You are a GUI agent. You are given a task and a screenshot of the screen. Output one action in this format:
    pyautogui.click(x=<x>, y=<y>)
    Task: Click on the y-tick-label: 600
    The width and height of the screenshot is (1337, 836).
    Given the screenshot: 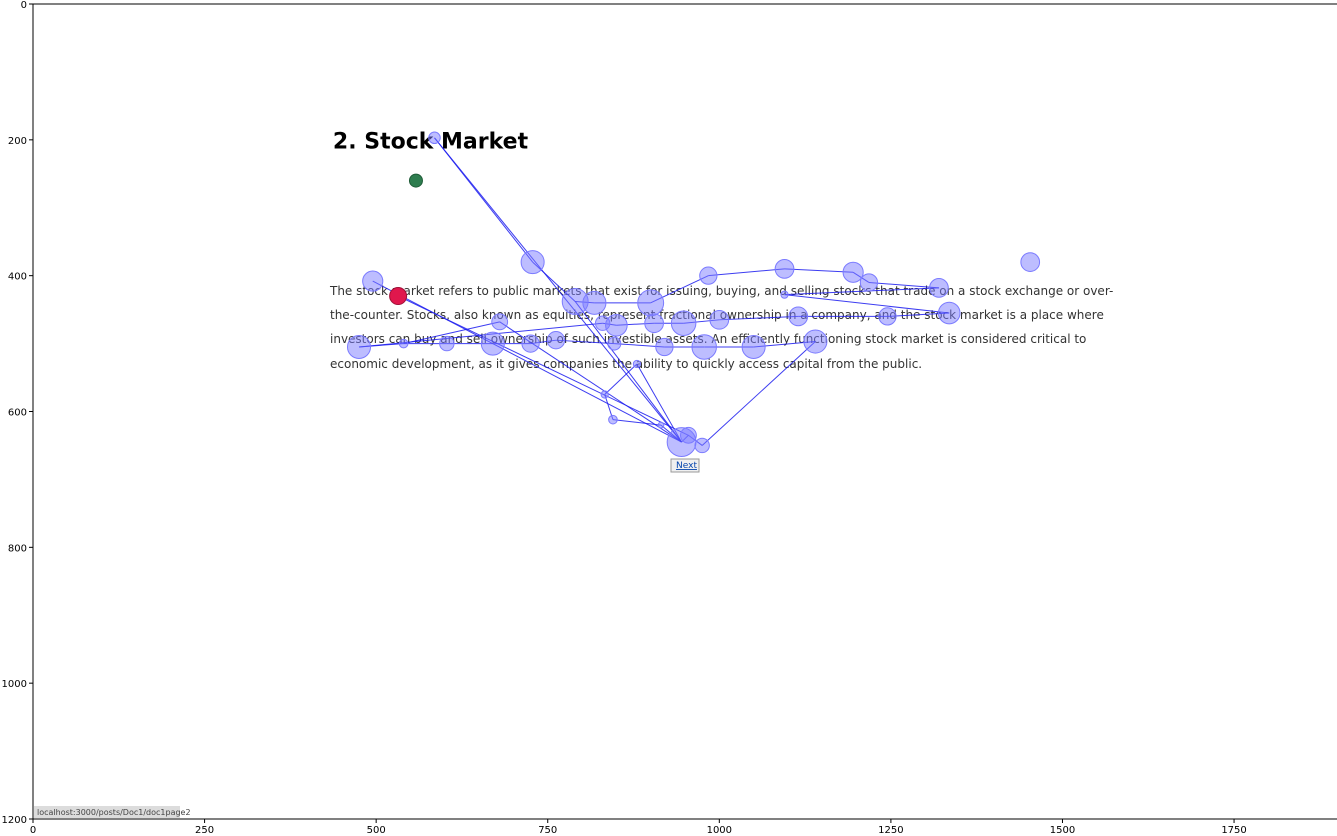 What is the action you would take?
    pyautogui.click(x=17, y=413)
    